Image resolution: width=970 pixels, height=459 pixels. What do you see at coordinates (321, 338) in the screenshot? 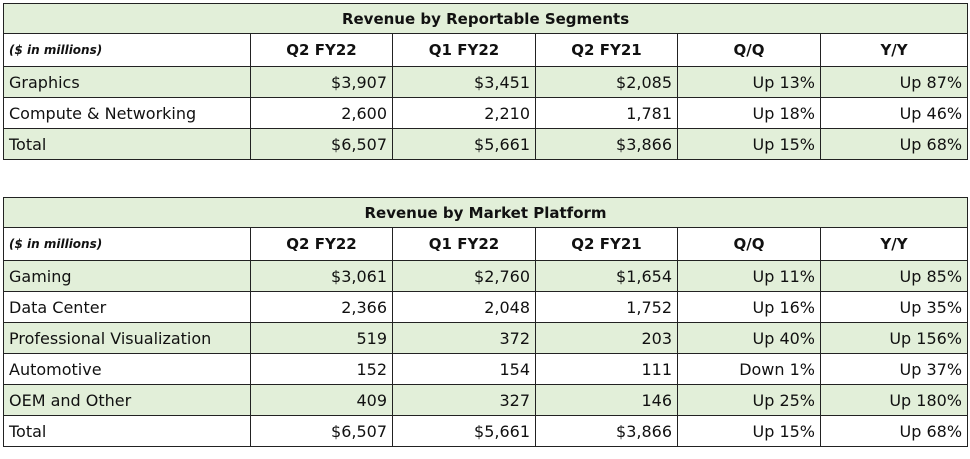
I see `cell-value: 519` at bounding box center [321, 338].